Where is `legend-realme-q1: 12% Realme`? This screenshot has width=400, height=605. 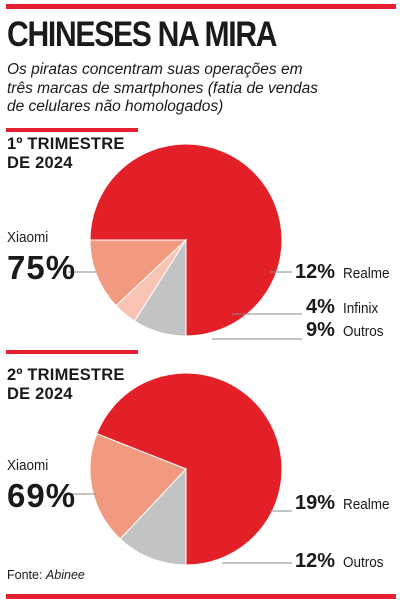
legend-realme-q1: 12% Realme is located at coordinates (345, 272).